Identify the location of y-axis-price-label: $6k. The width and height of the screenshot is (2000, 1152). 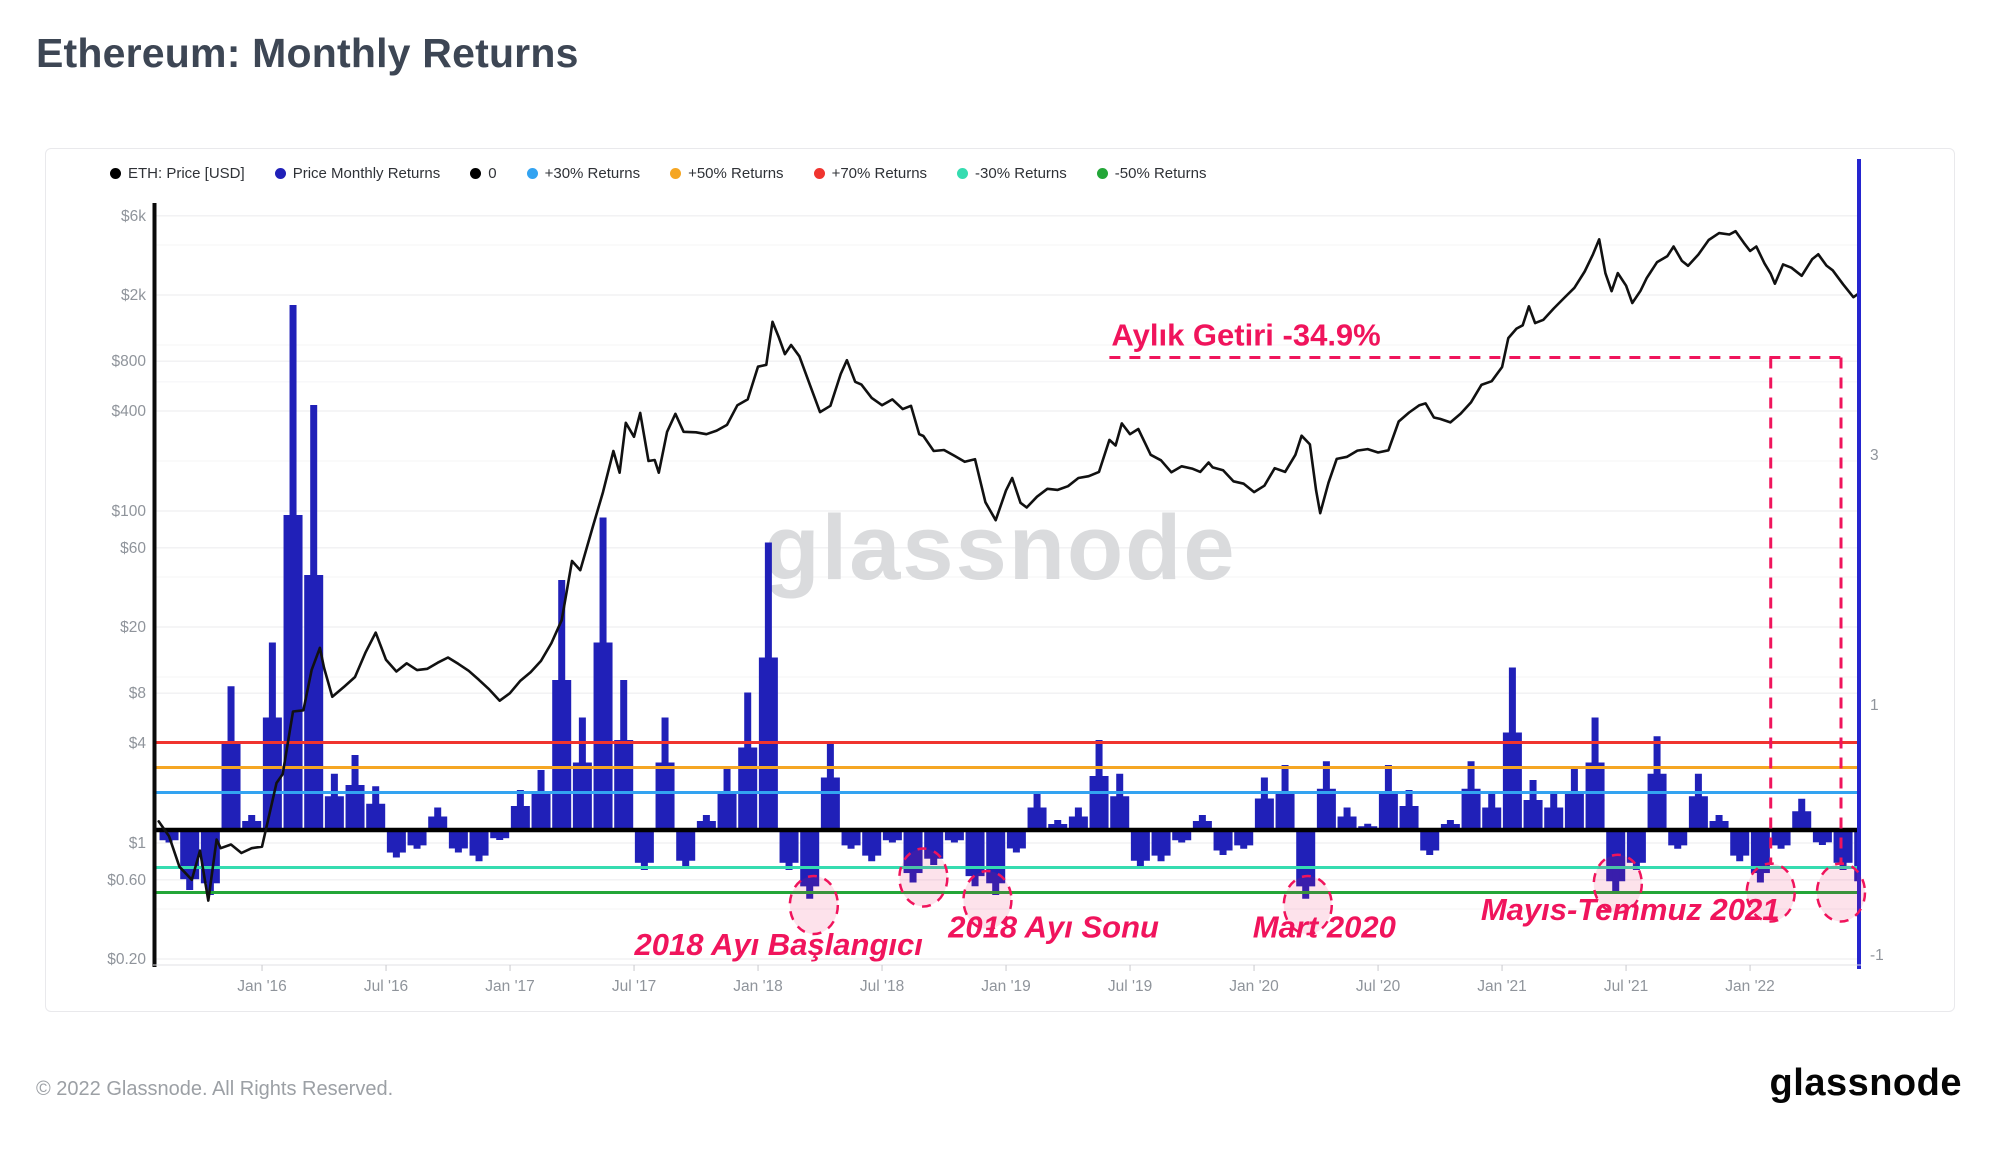
(133, 216).